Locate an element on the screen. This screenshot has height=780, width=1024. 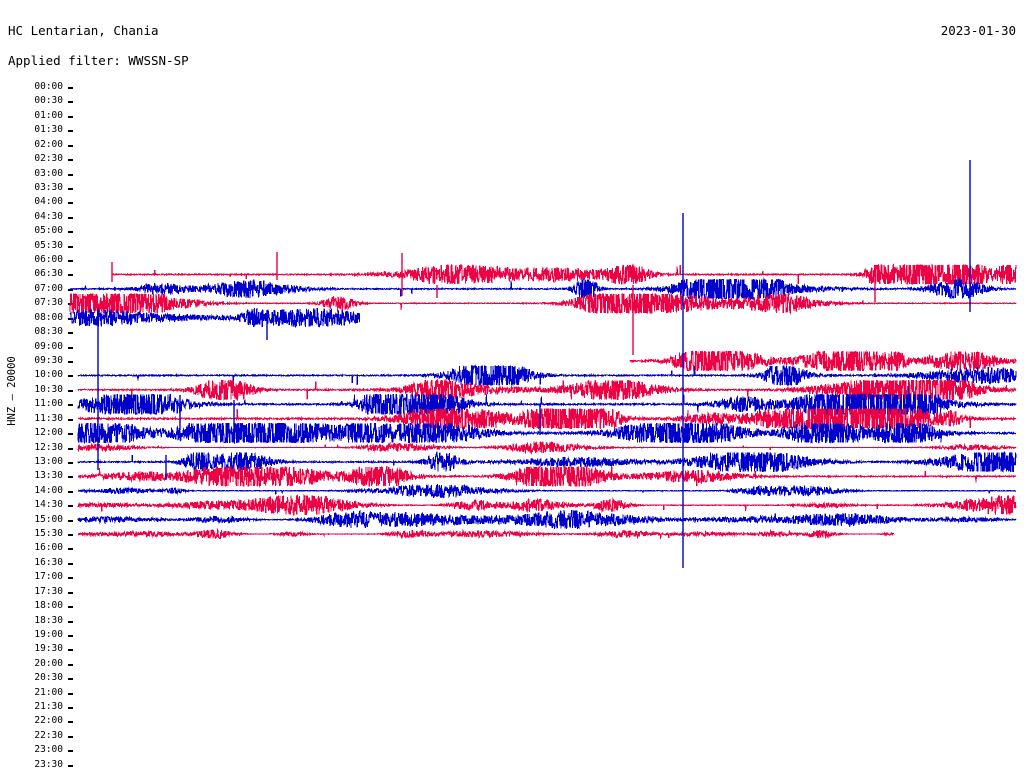
time-label-1400: 14:00 is located at coordinates (48, 490).